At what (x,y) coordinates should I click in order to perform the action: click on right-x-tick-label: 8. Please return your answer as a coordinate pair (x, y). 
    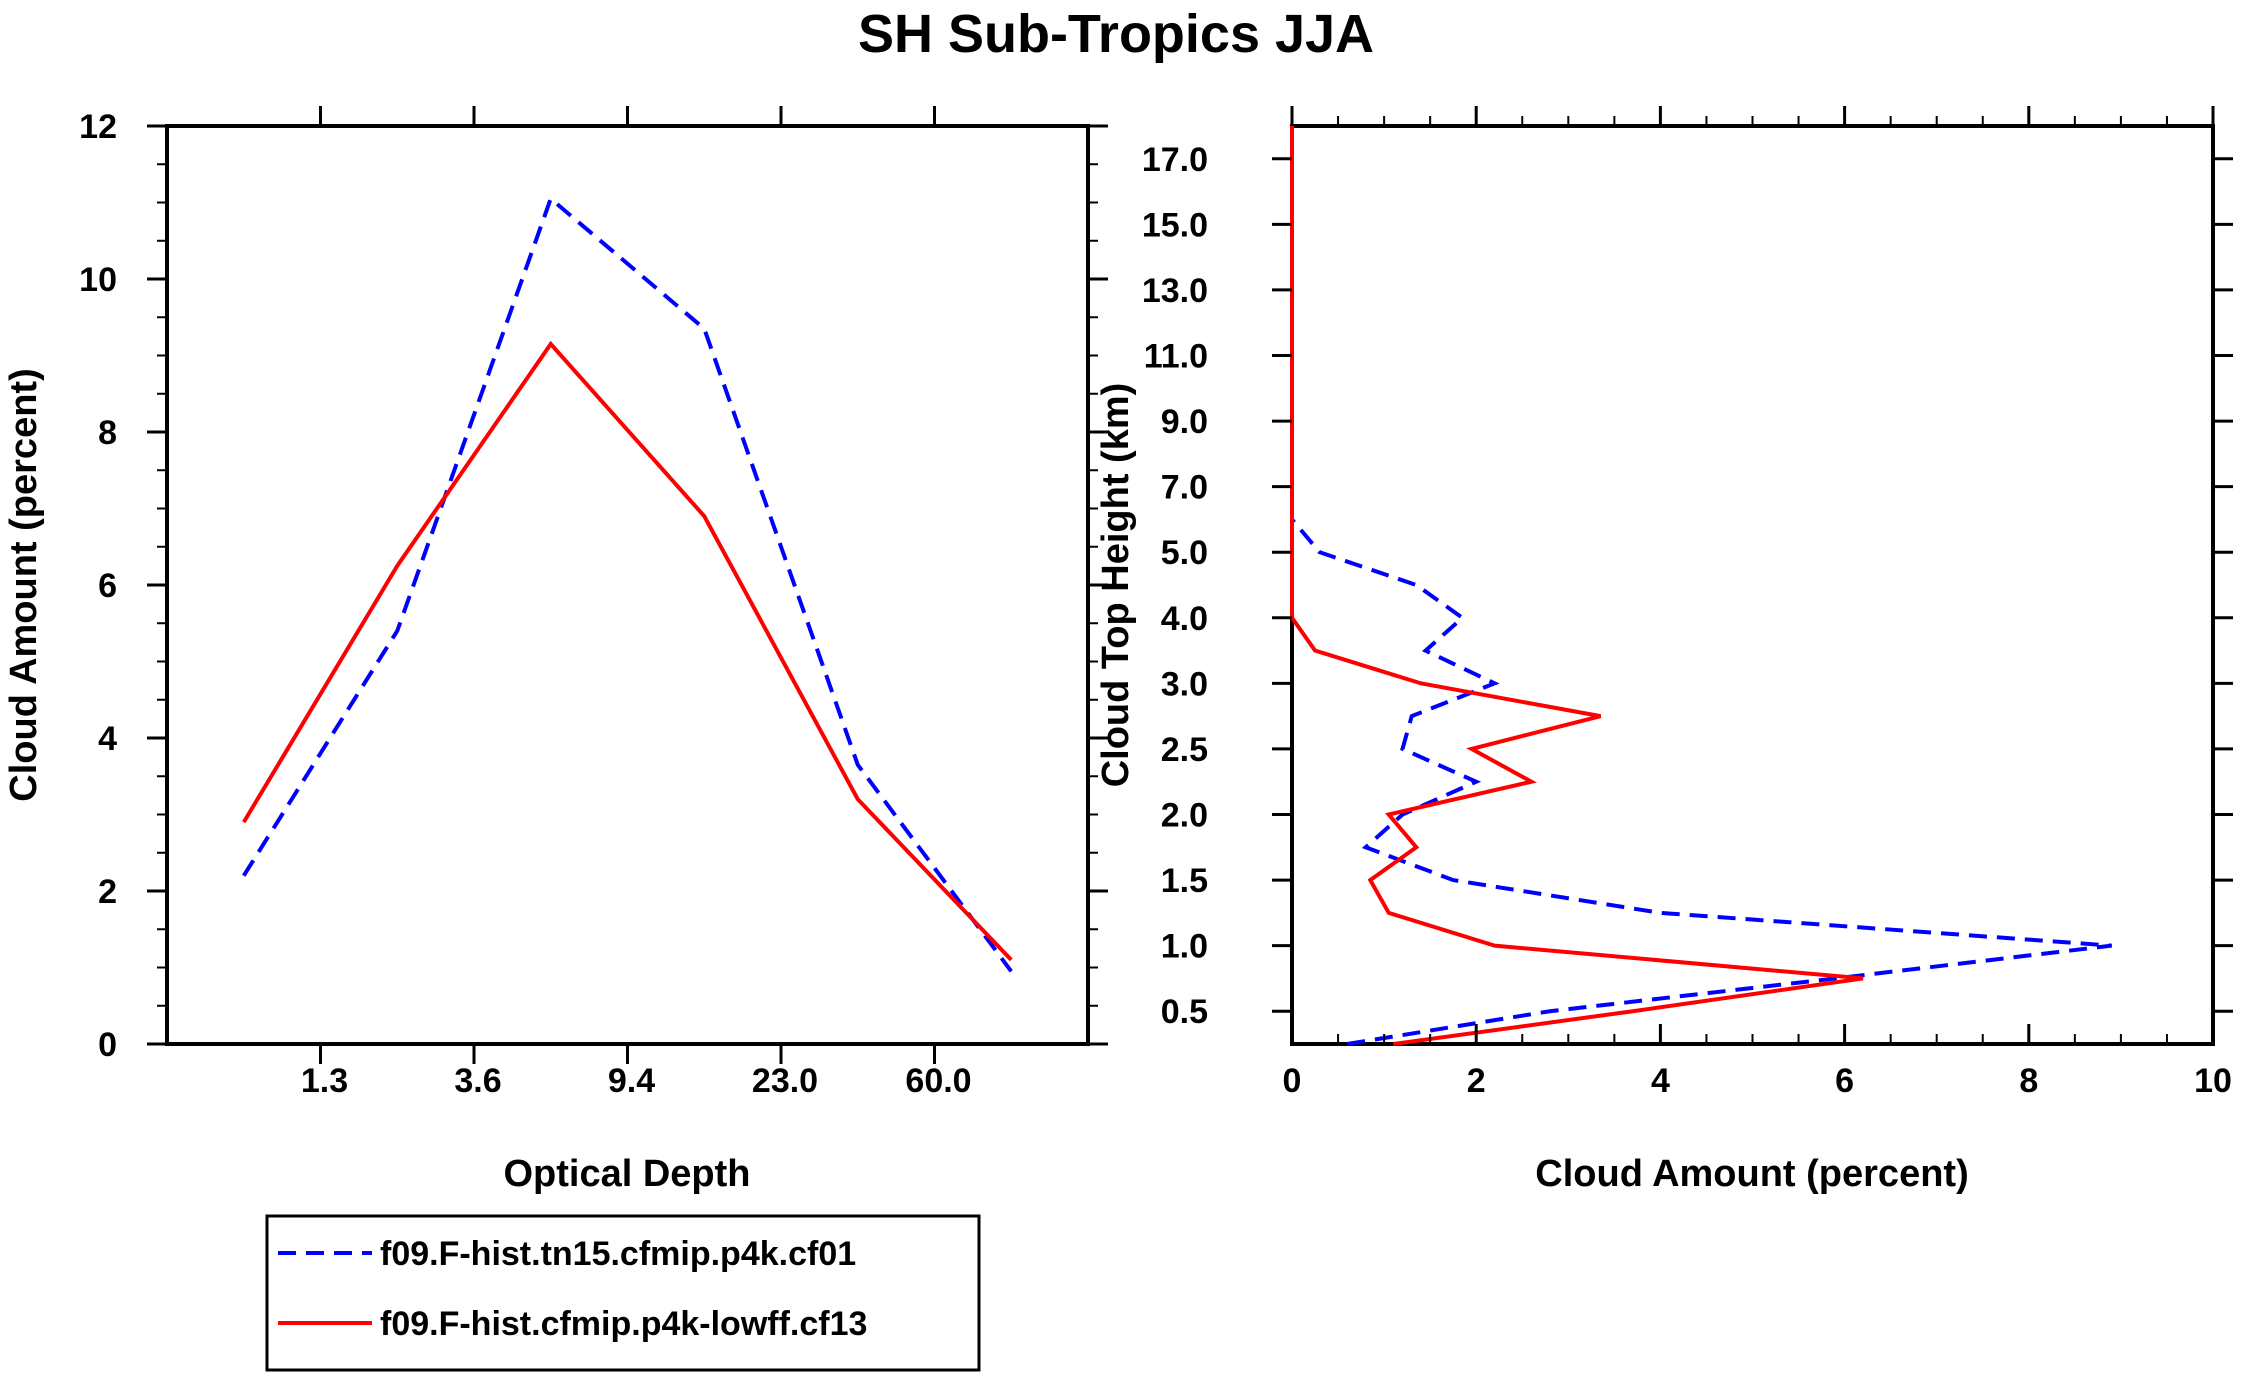
    Looking at the image, I should click on (2028, 1081).